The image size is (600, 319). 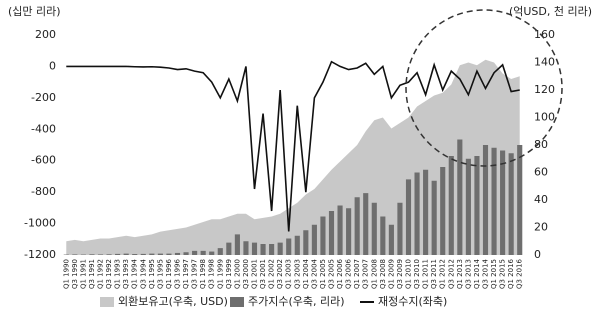 What do you see at coordinates (173, 301) in the screenshot?
I see `legend-label: 외환보유고(우축, USD)` at bounding box center [173, 301].